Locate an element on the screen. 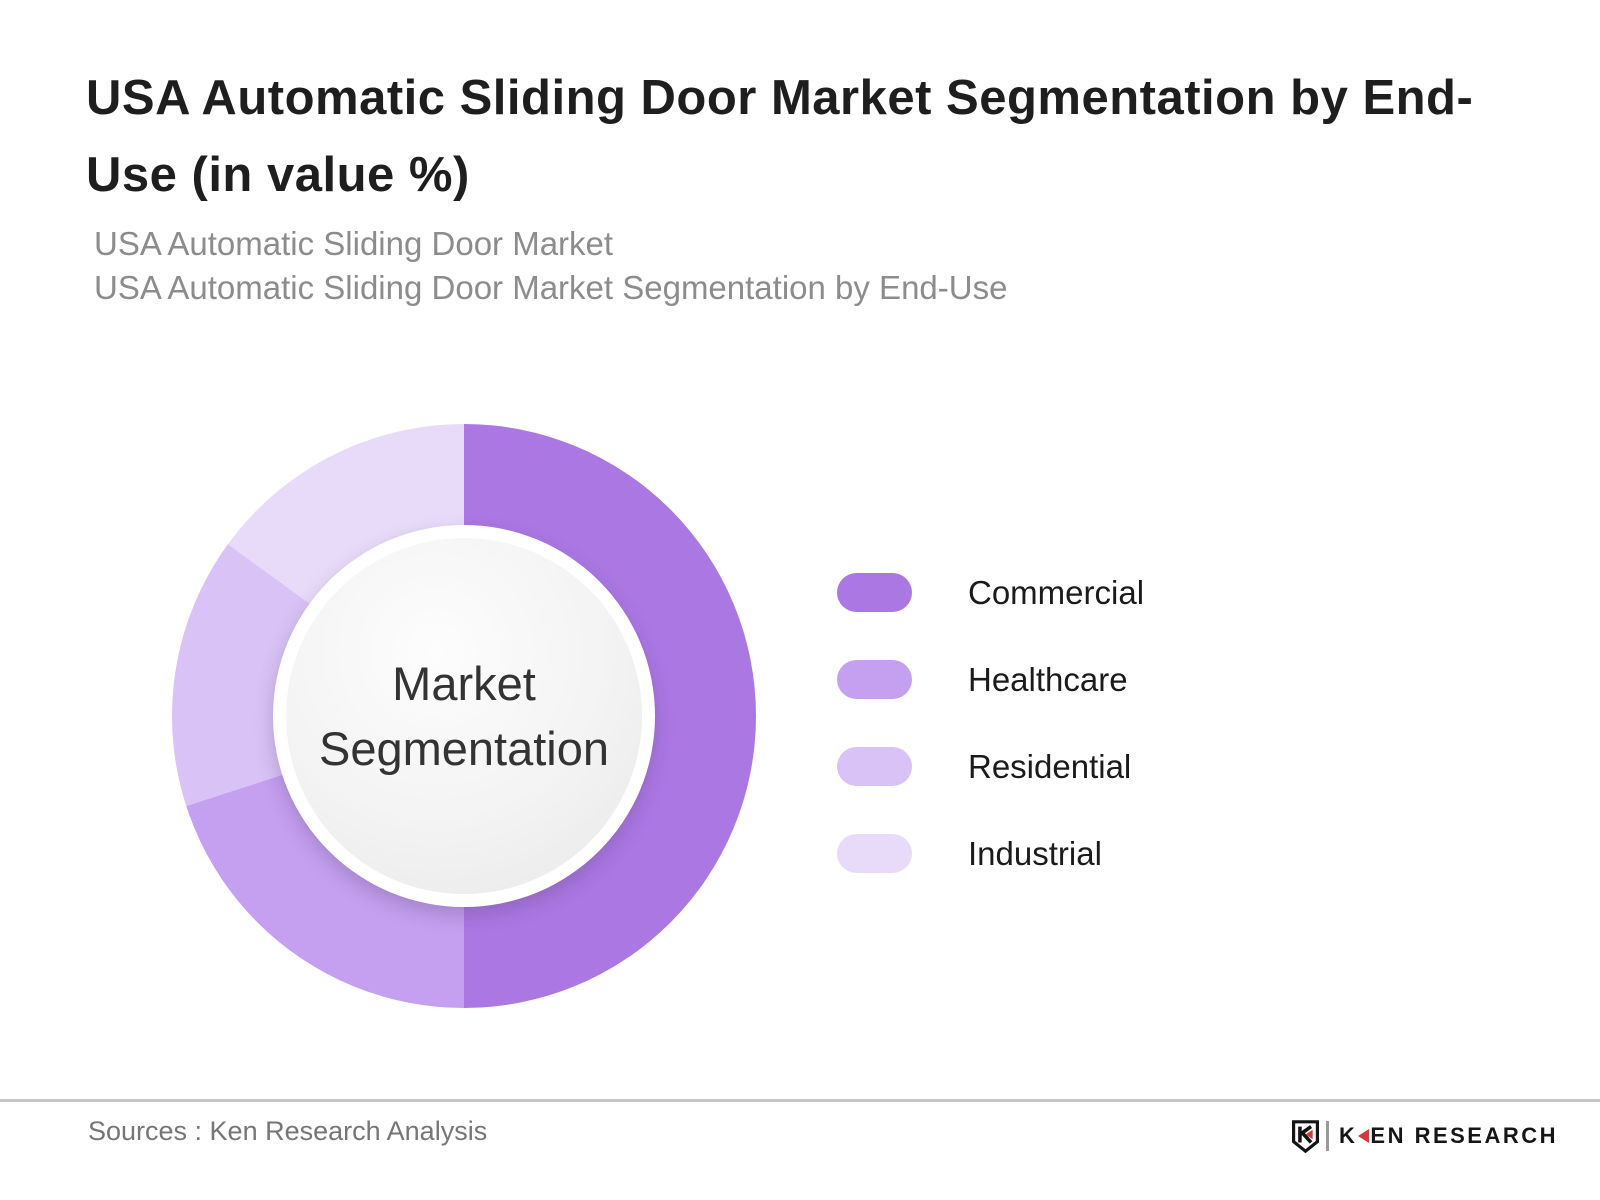 The image size is (1600, 1200). logo-wordmark-k: K is located at coordinates (1348, 1135).